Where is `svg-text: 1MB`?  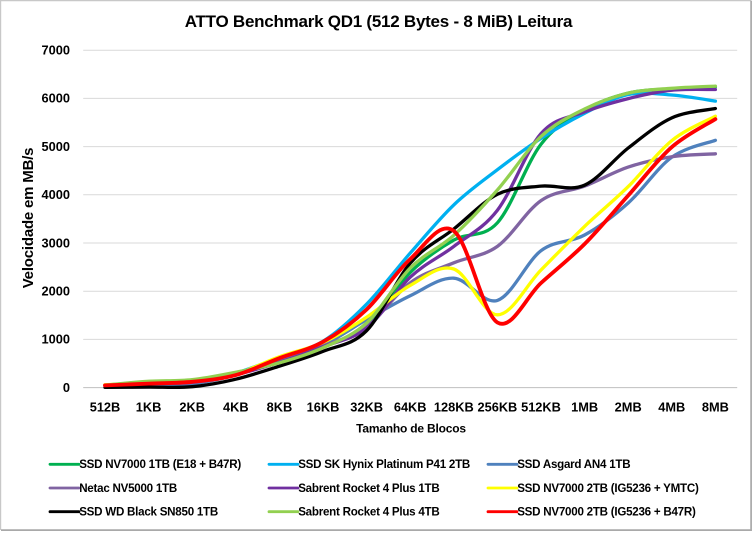
svg-text: 1MB is located at coordinates (584, 407).